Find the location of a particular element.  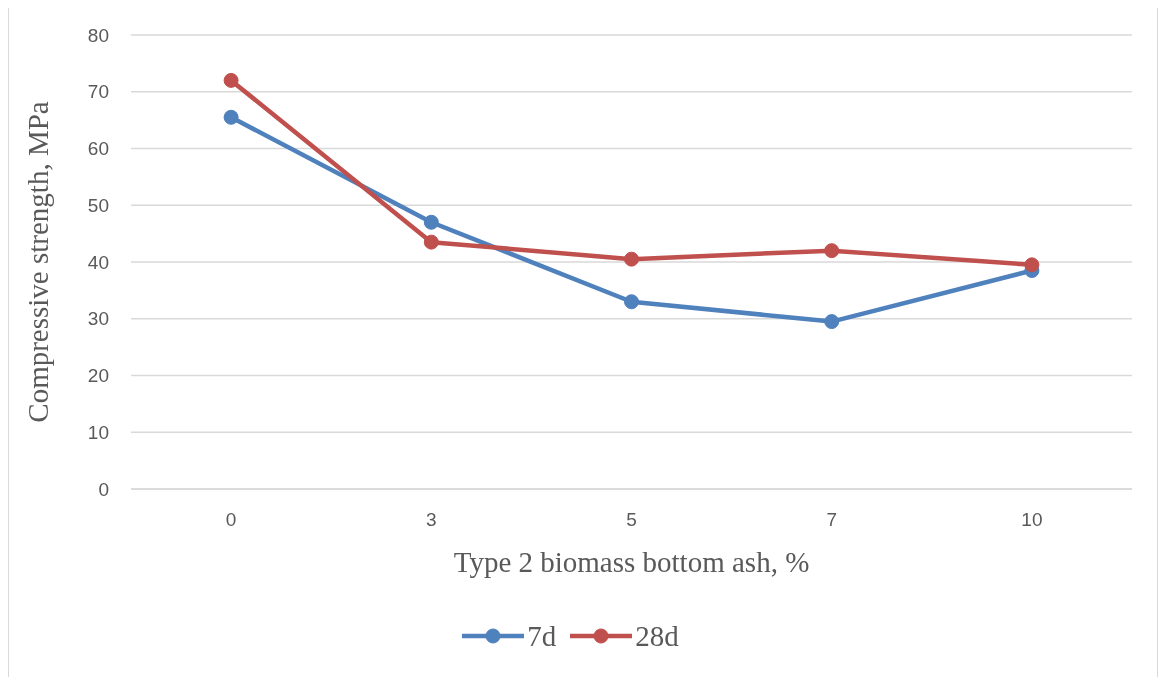

x-axis-title: Type 2 biomass bottom ash, % is located at coordinates (631, 562).